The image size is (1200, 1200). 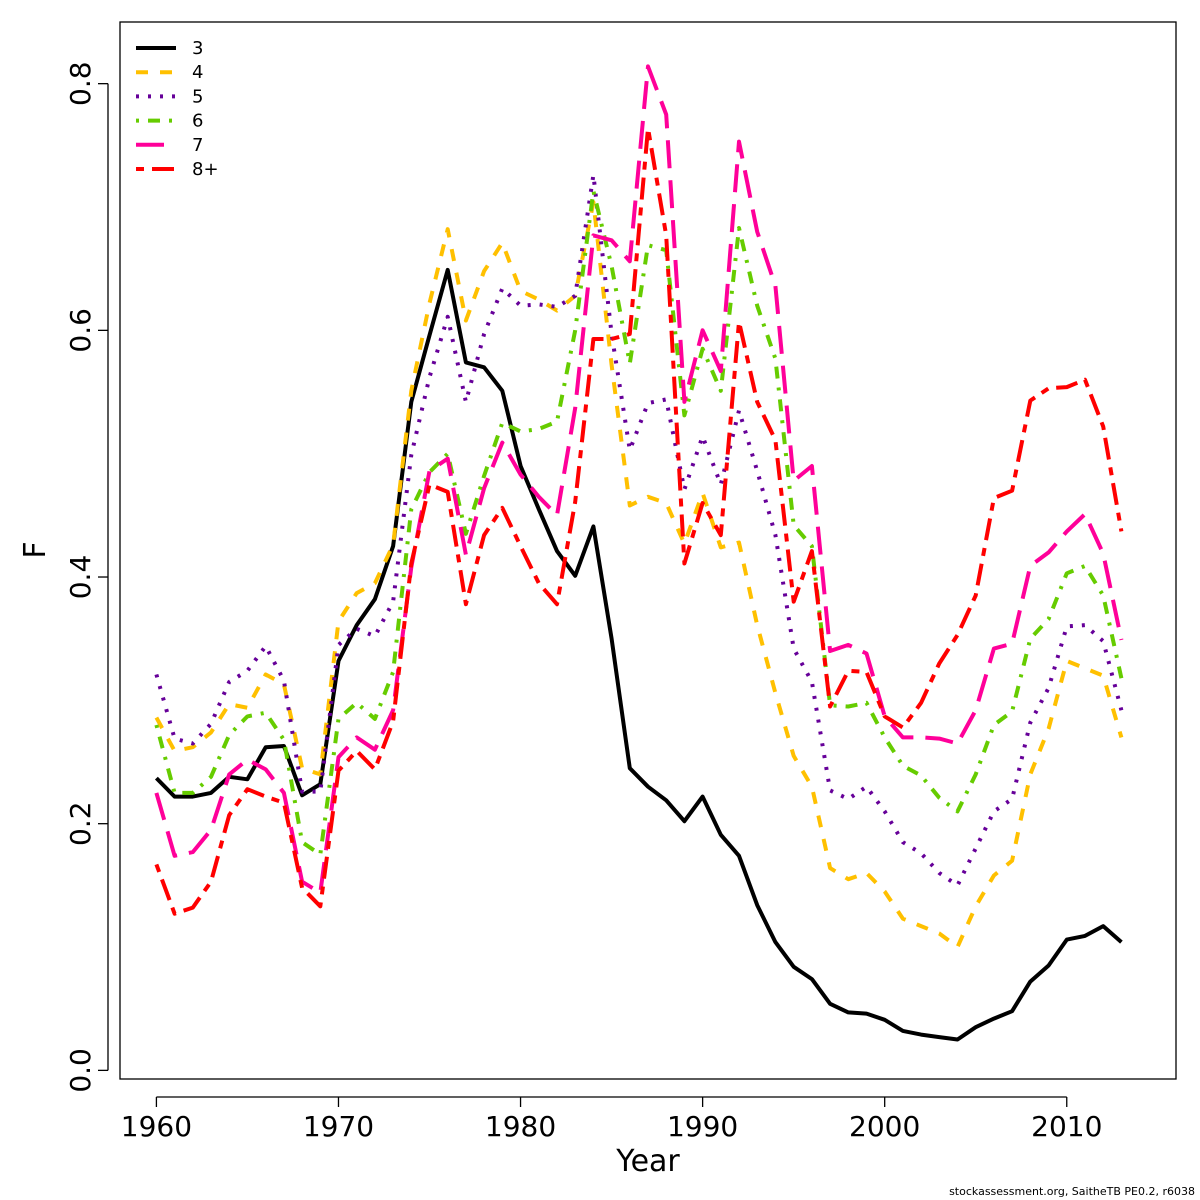 What do you see at coordinates (520, 1126) in the screenshot?
I see `x-tick-label: 1980` at bounding box center [520, 1126].